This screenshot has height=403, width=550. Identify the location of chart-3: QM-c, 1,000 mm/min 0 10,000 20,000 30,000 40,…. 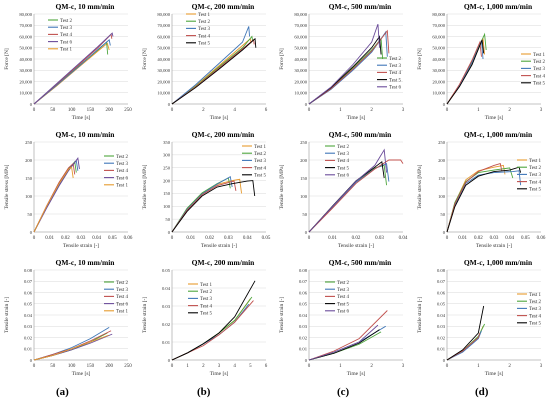
(481, 61).